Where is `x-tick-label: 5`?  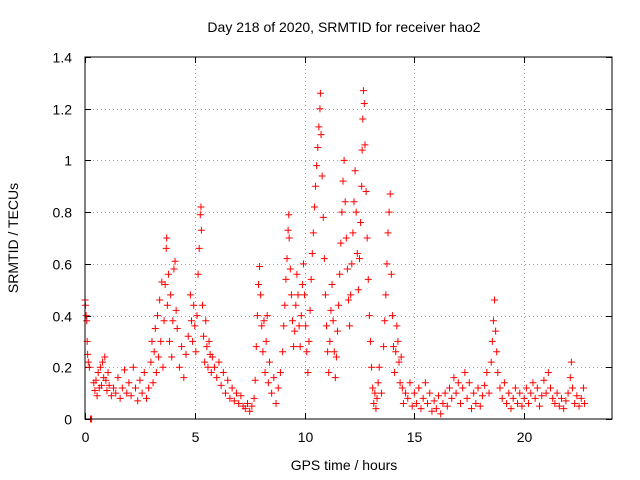 x-tick-label: 5 is located at coordinates (196, 437).